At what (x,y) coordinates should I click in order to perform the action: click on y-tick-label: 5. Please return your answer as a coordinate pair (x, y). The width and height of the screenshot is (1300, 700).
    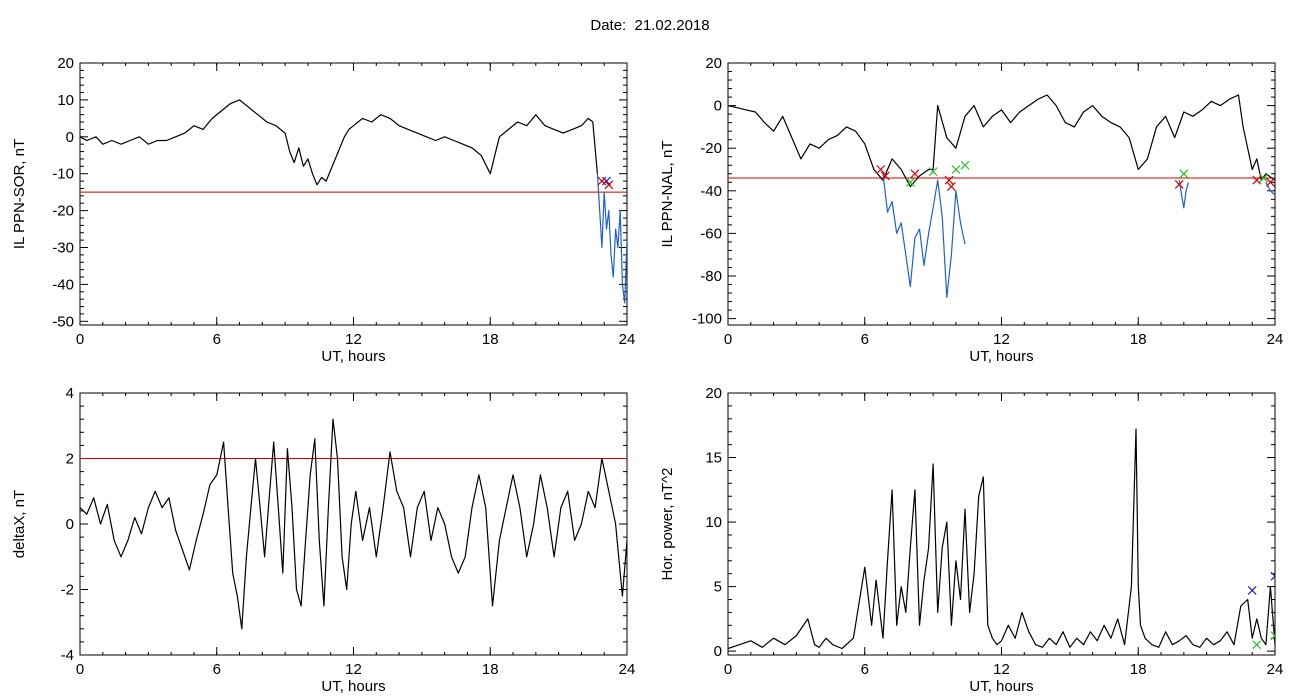
    Looking at the image, I should click on (718, 587).